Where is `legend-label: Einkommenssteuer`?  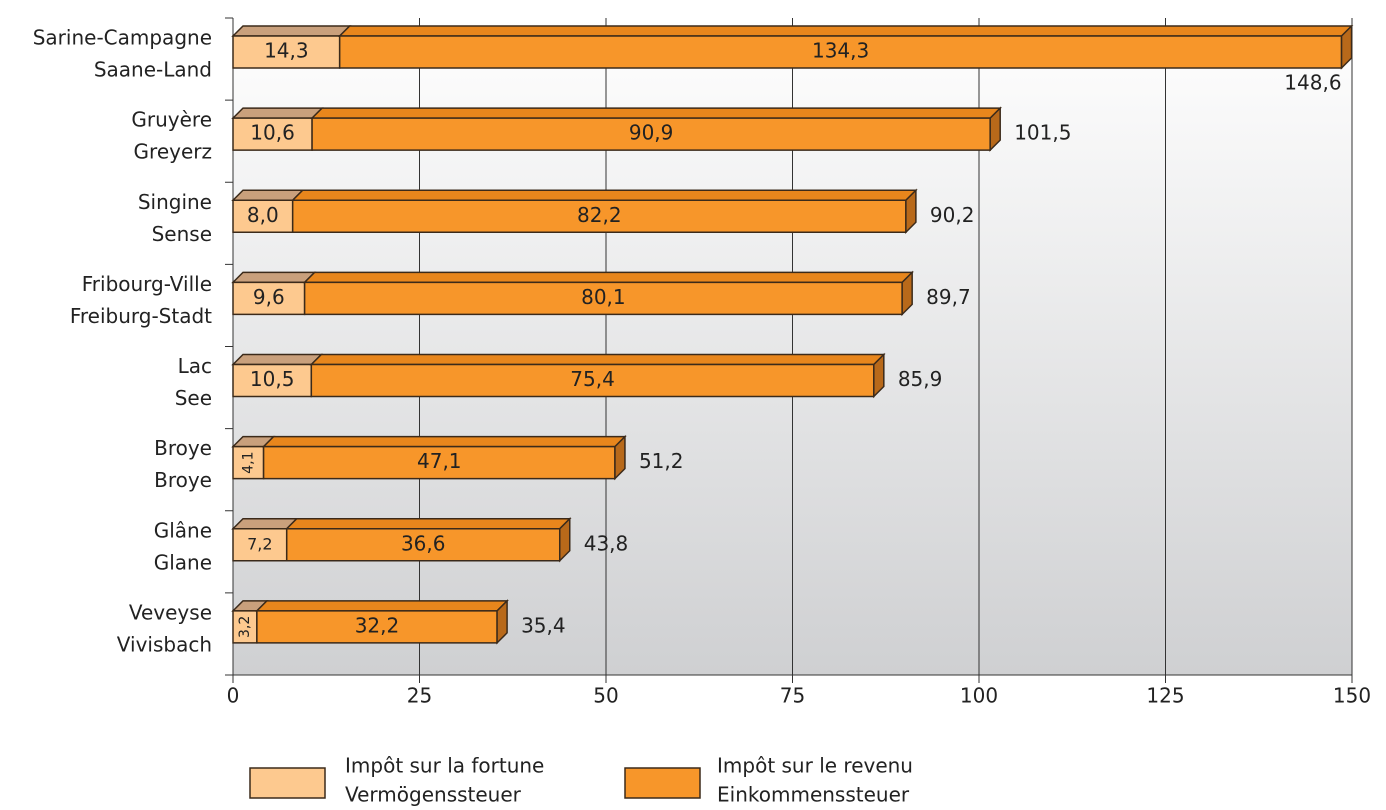
legend-label: Einkommenssteuer is located at coordinates (813, 795).